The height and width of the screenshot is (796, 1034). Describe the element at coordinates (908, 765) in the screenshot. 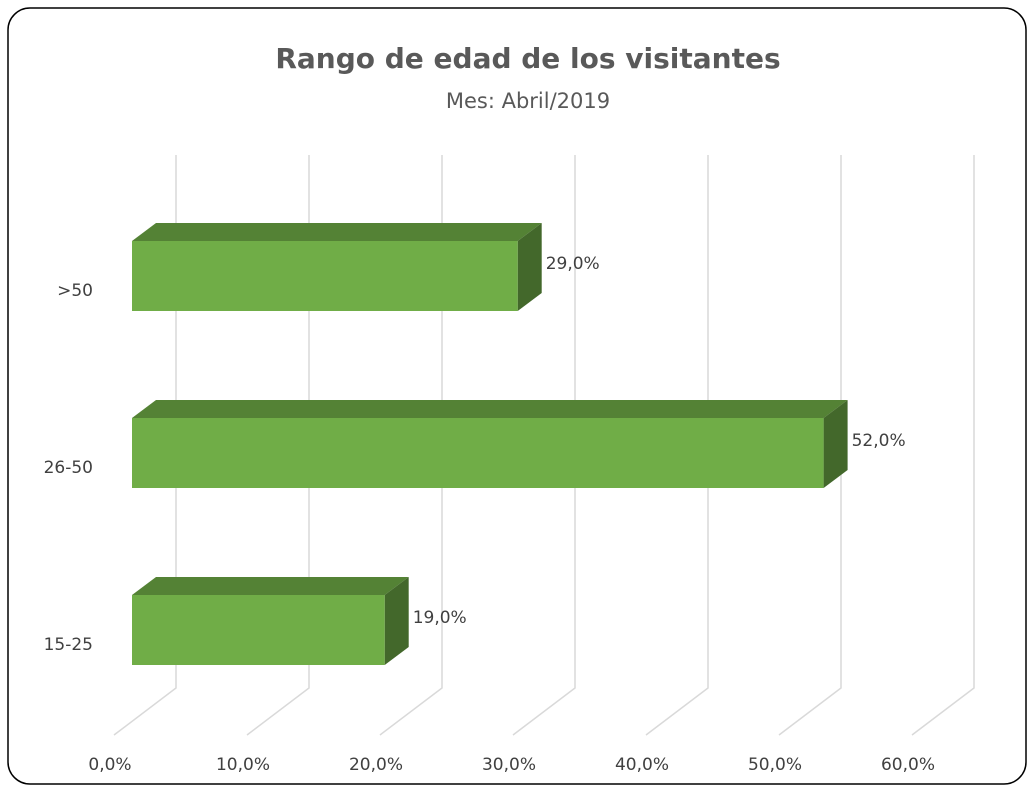

I see `x-tick-label: 60,0%` at that location.